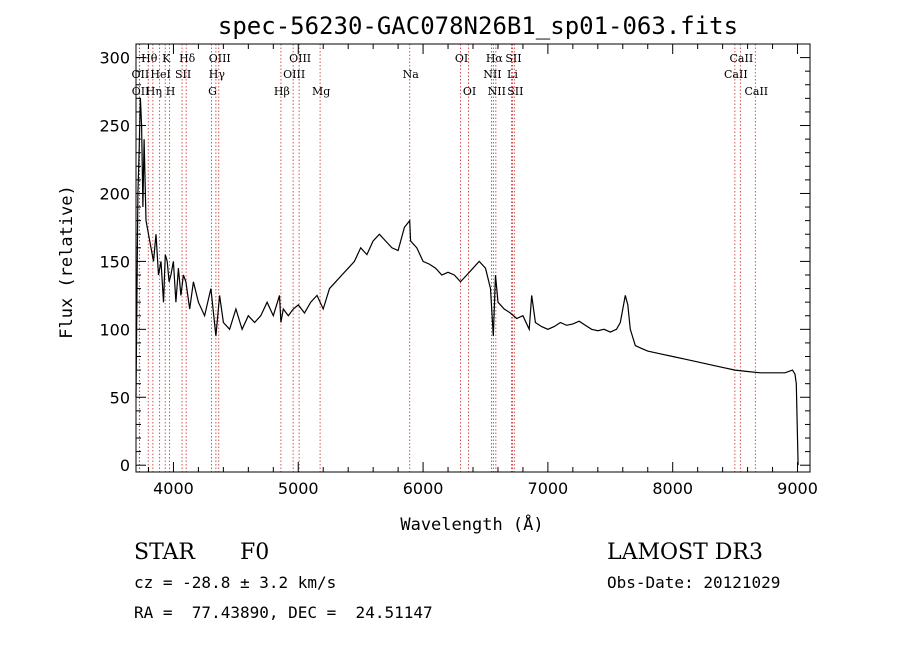 The image size is (900, 649). What do you see at coordinates (166, 58) in the screenshot?
I see `line-label-3: K` at bounding box center [166, 58].